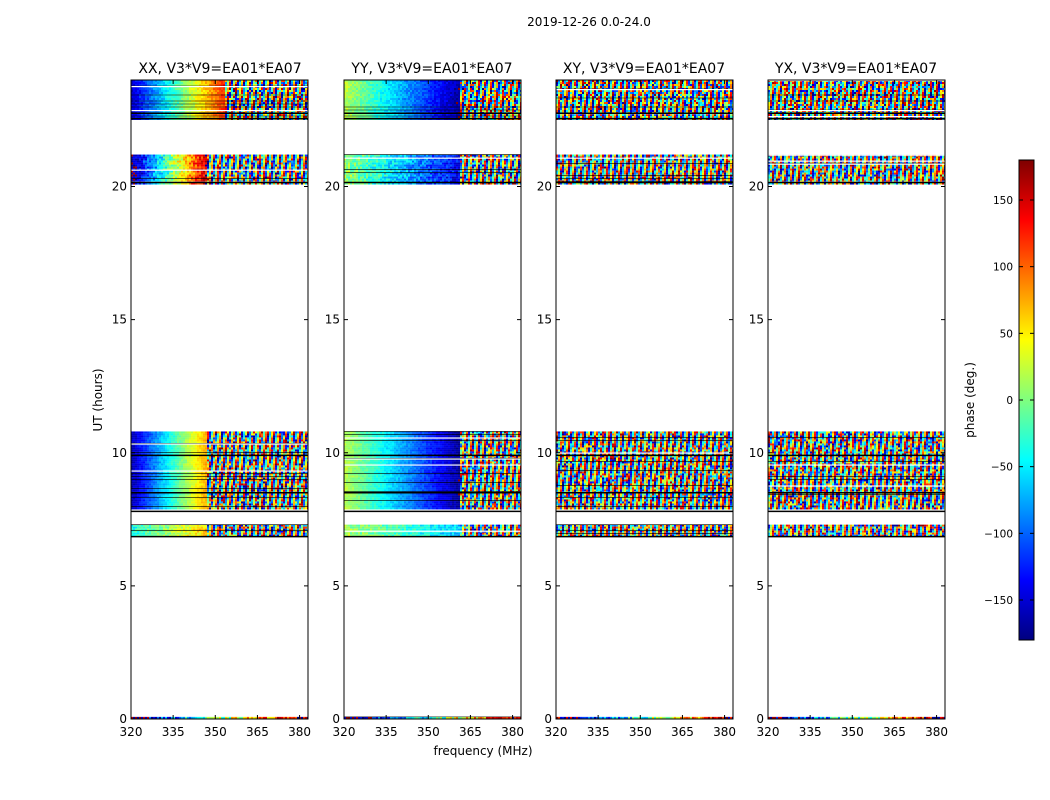  What do you see at coordinates (98, 399) in the screenshot?
I see `y-axis-label: UT (hours)` at bounding box center [98, 399].